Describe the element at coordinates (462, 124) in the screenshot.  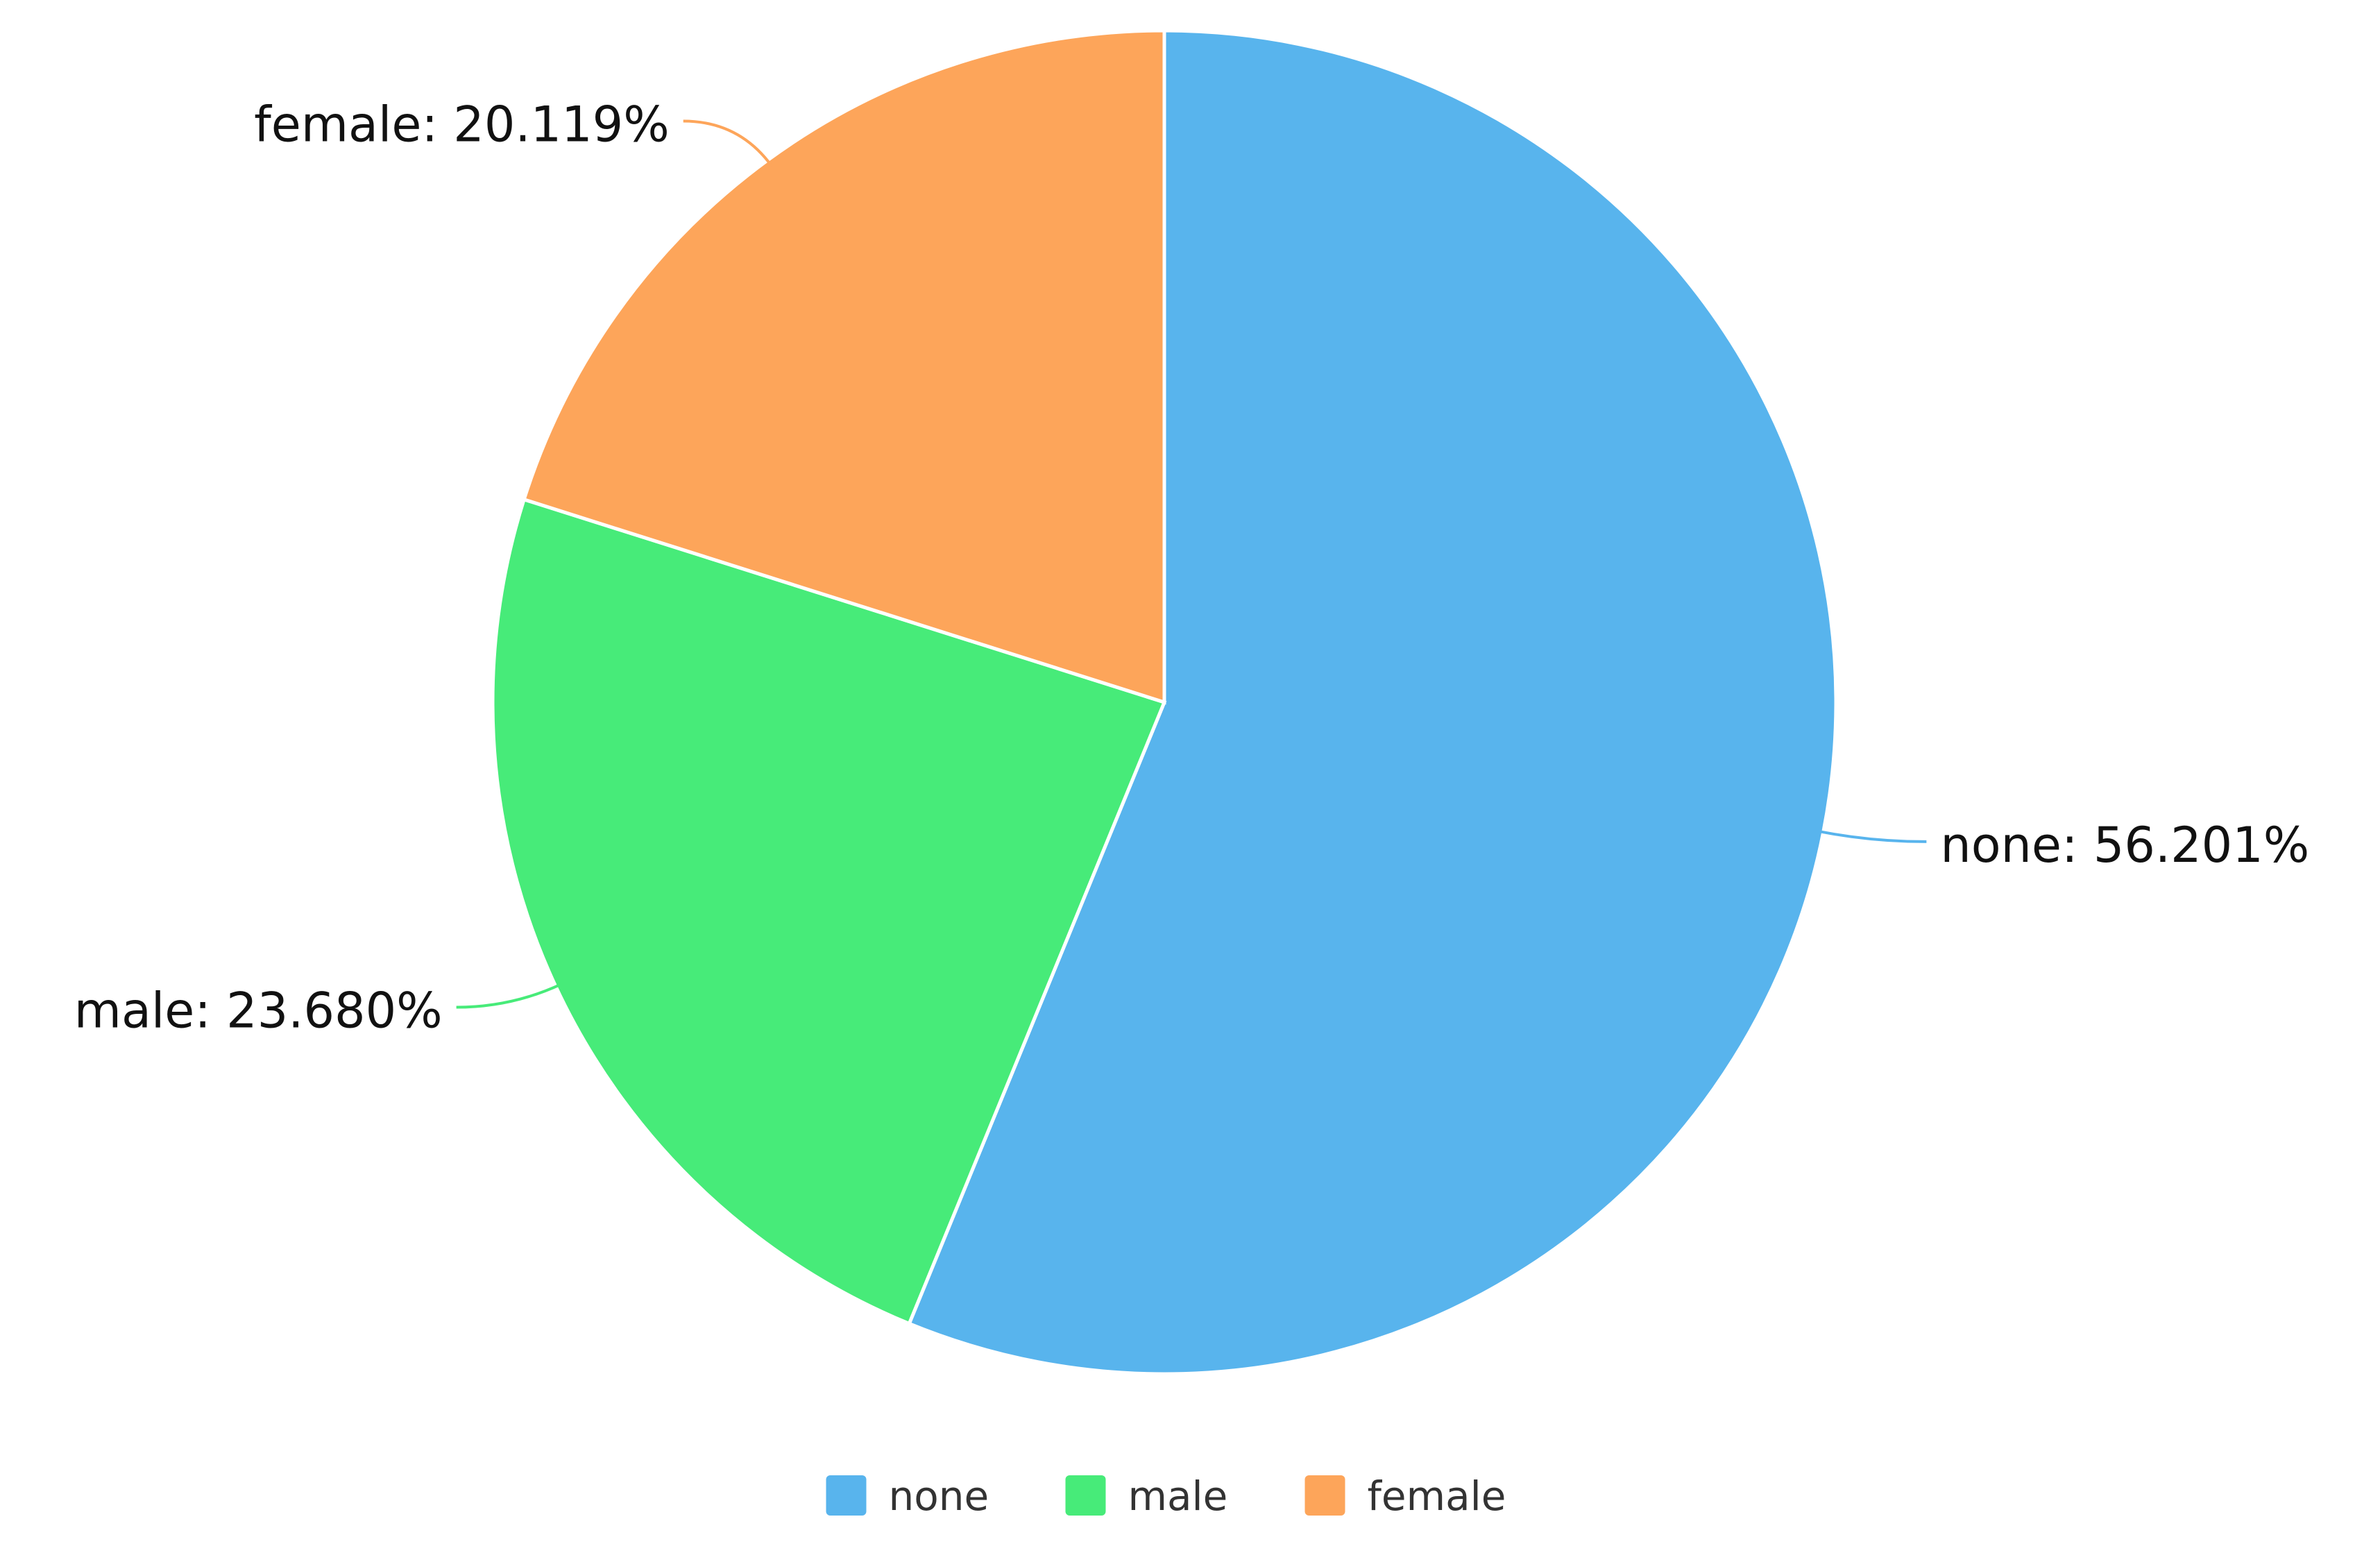
I see `data-label: female: 20.119%` at that location.